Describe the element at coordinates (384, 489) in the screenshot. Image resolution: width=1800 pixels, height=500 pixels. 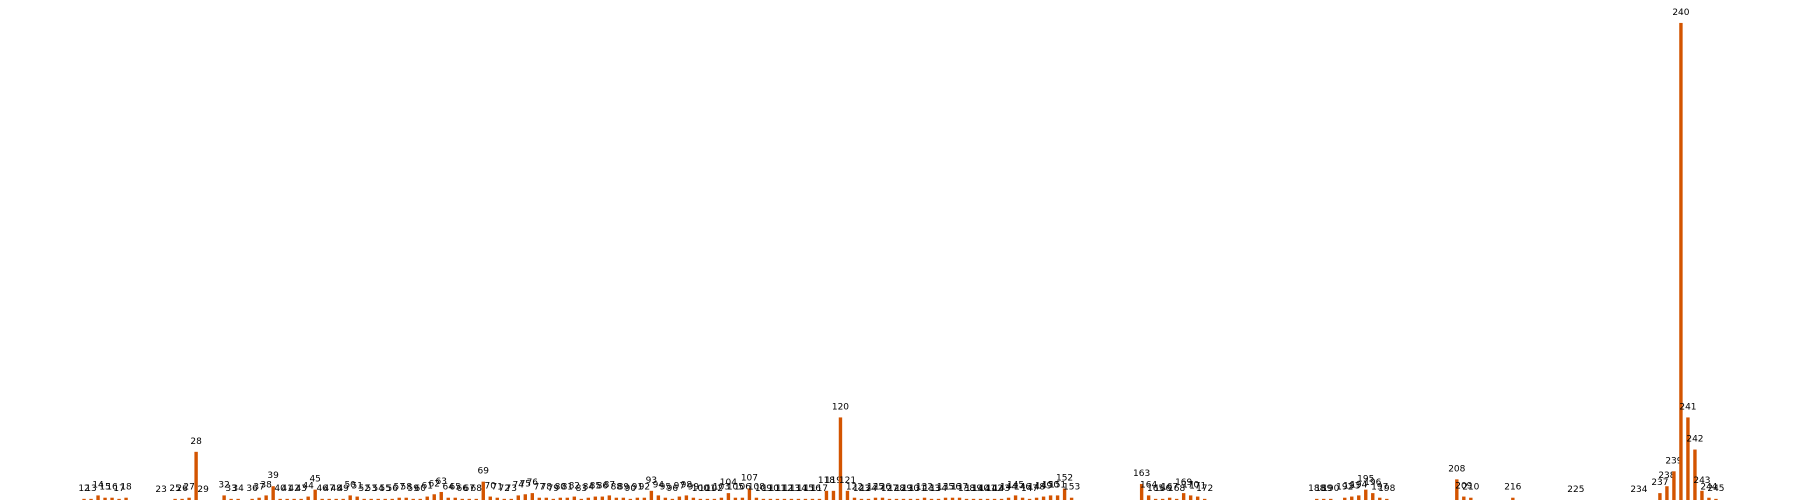
I see `bar-label: 55` at that location.